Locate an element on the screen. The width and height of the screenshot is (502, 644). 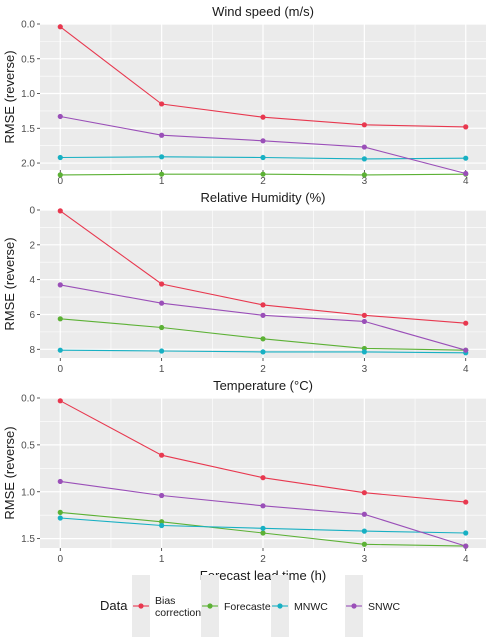
y-tick-label: 1.5 is located at coordinates (28, 539).